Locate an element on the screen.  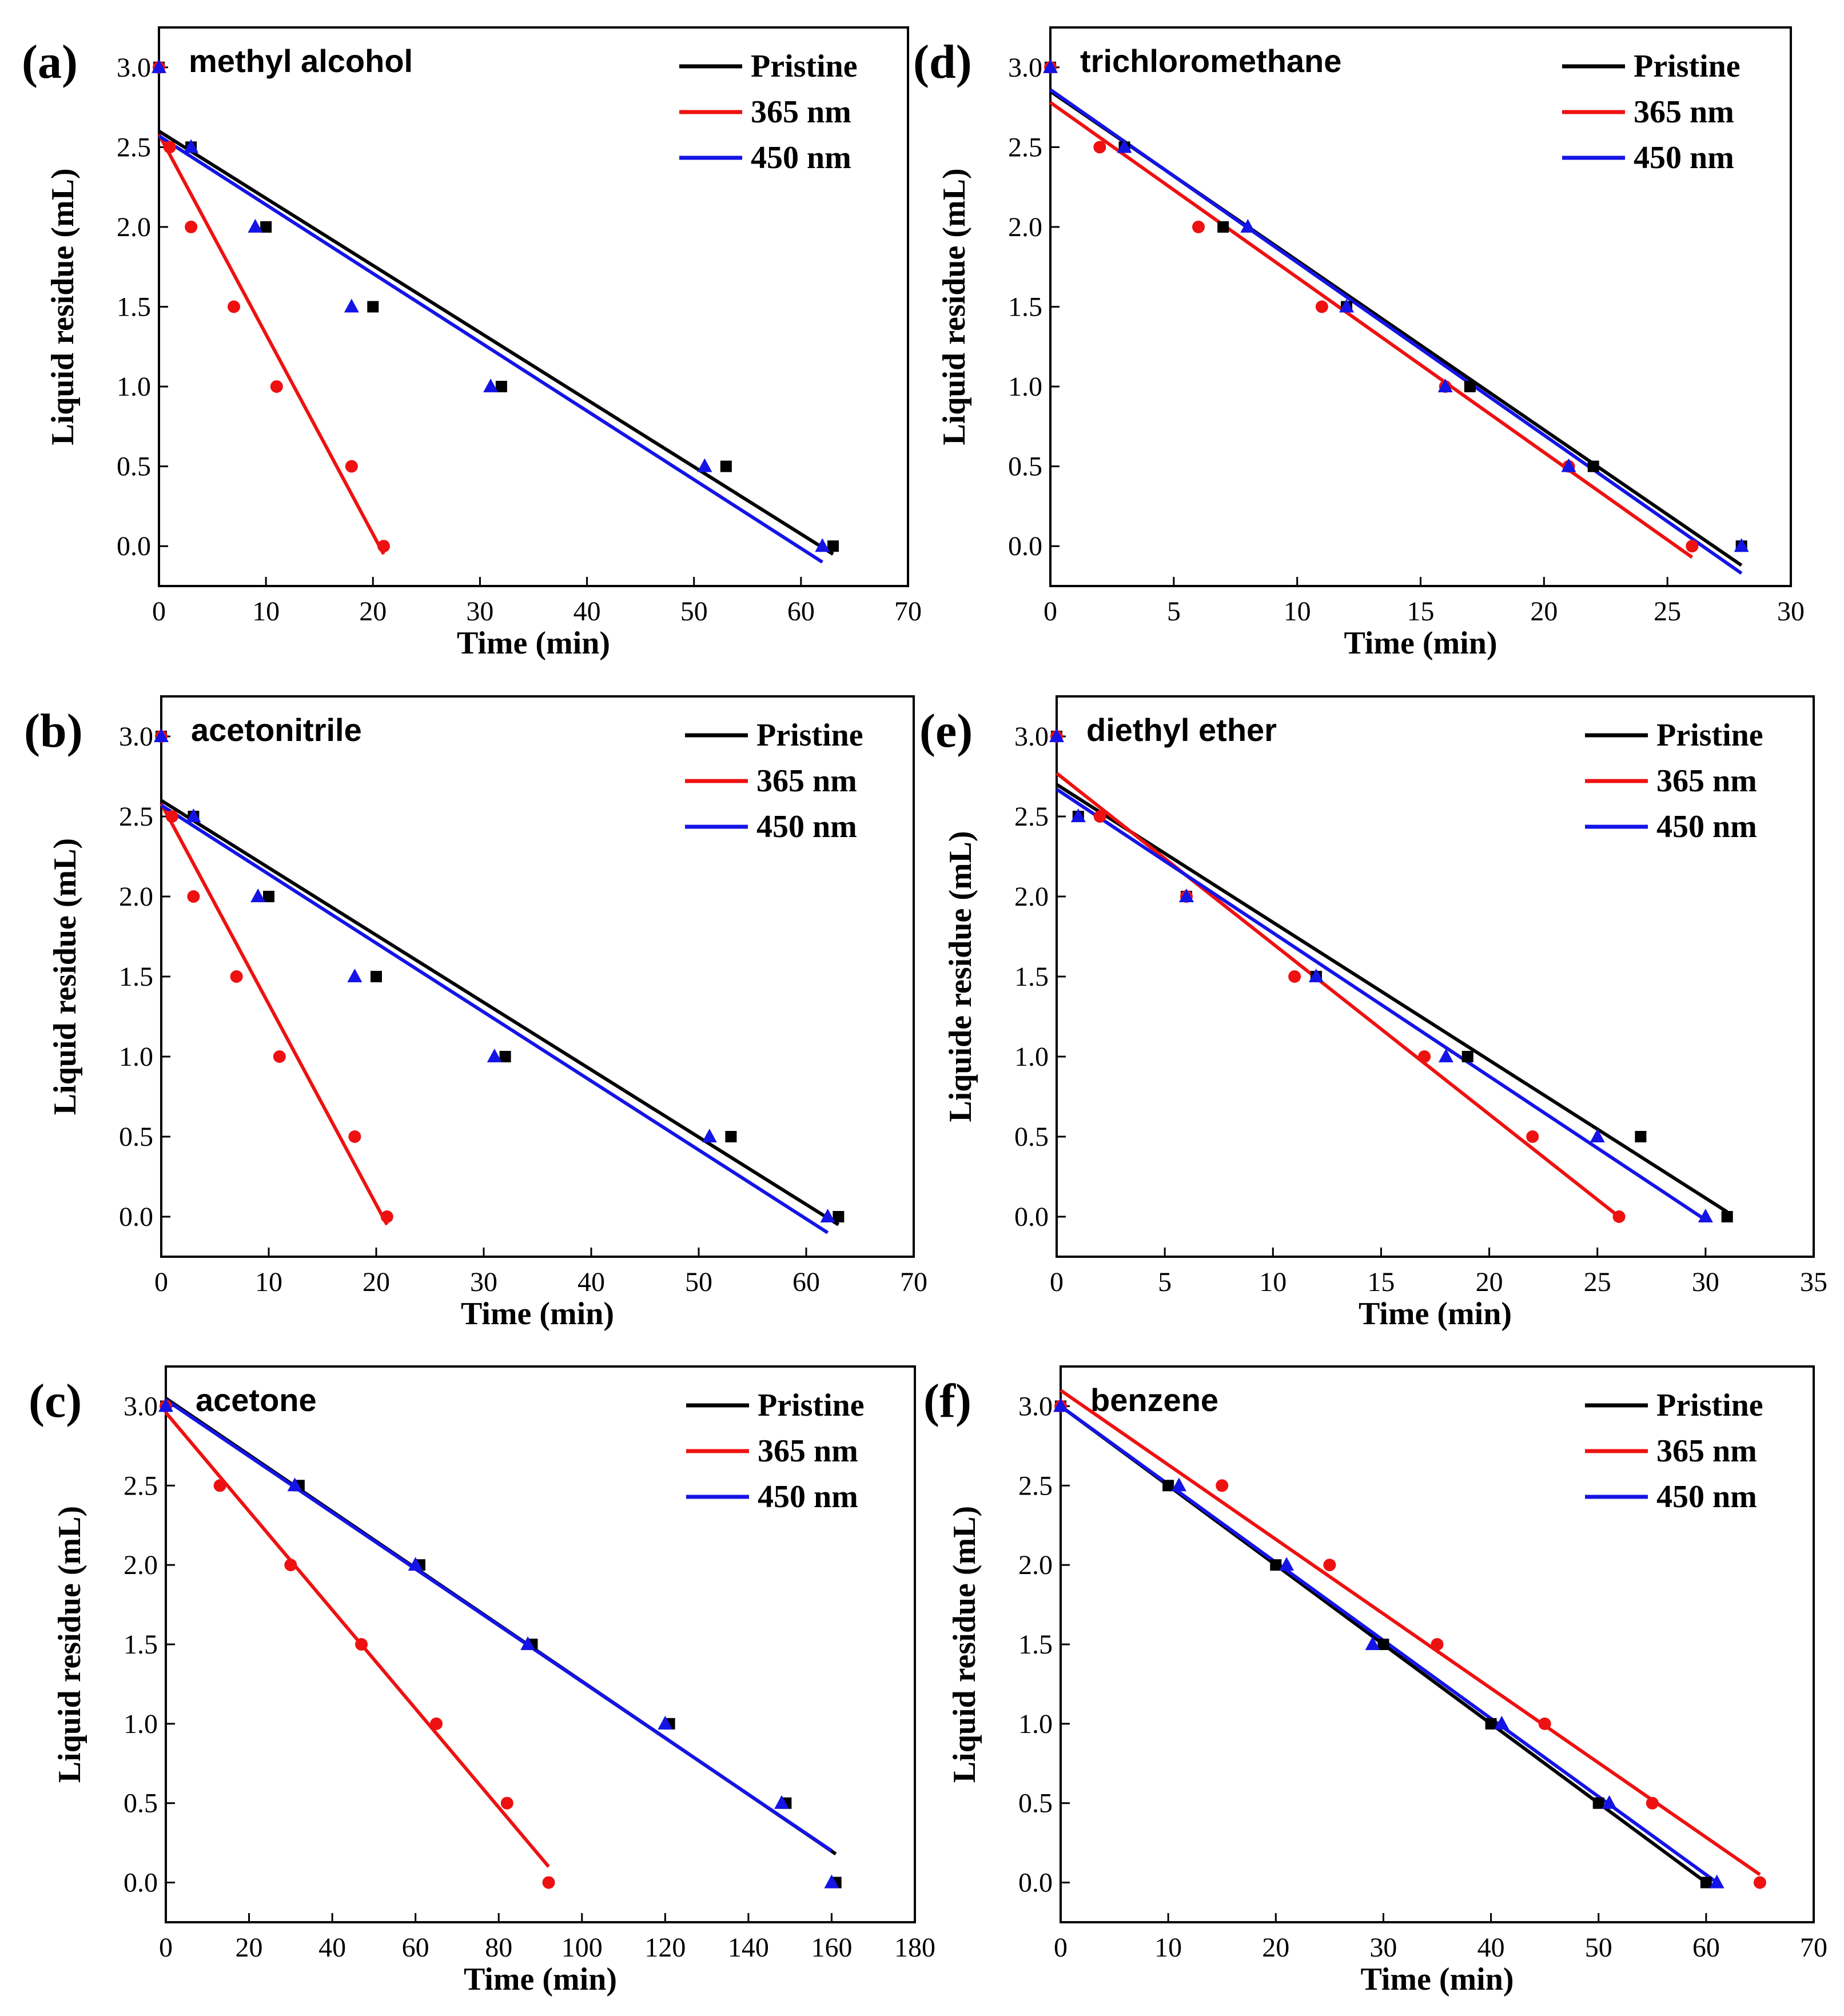
x-tick-label: 40 is located at coordinates (591, 1282).